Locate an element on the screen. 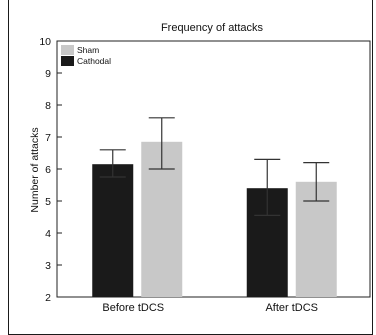  legend-swatch-cathodal is located at coordinates (67, 61).